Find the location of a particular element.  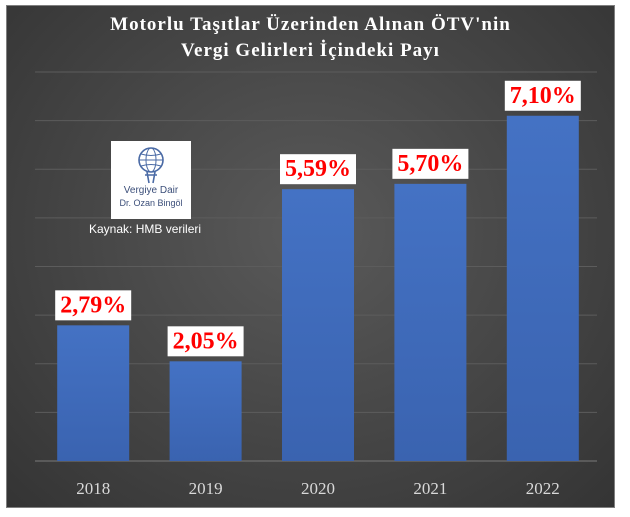

data-label: 2,05% is located at coordinates (206, 341).